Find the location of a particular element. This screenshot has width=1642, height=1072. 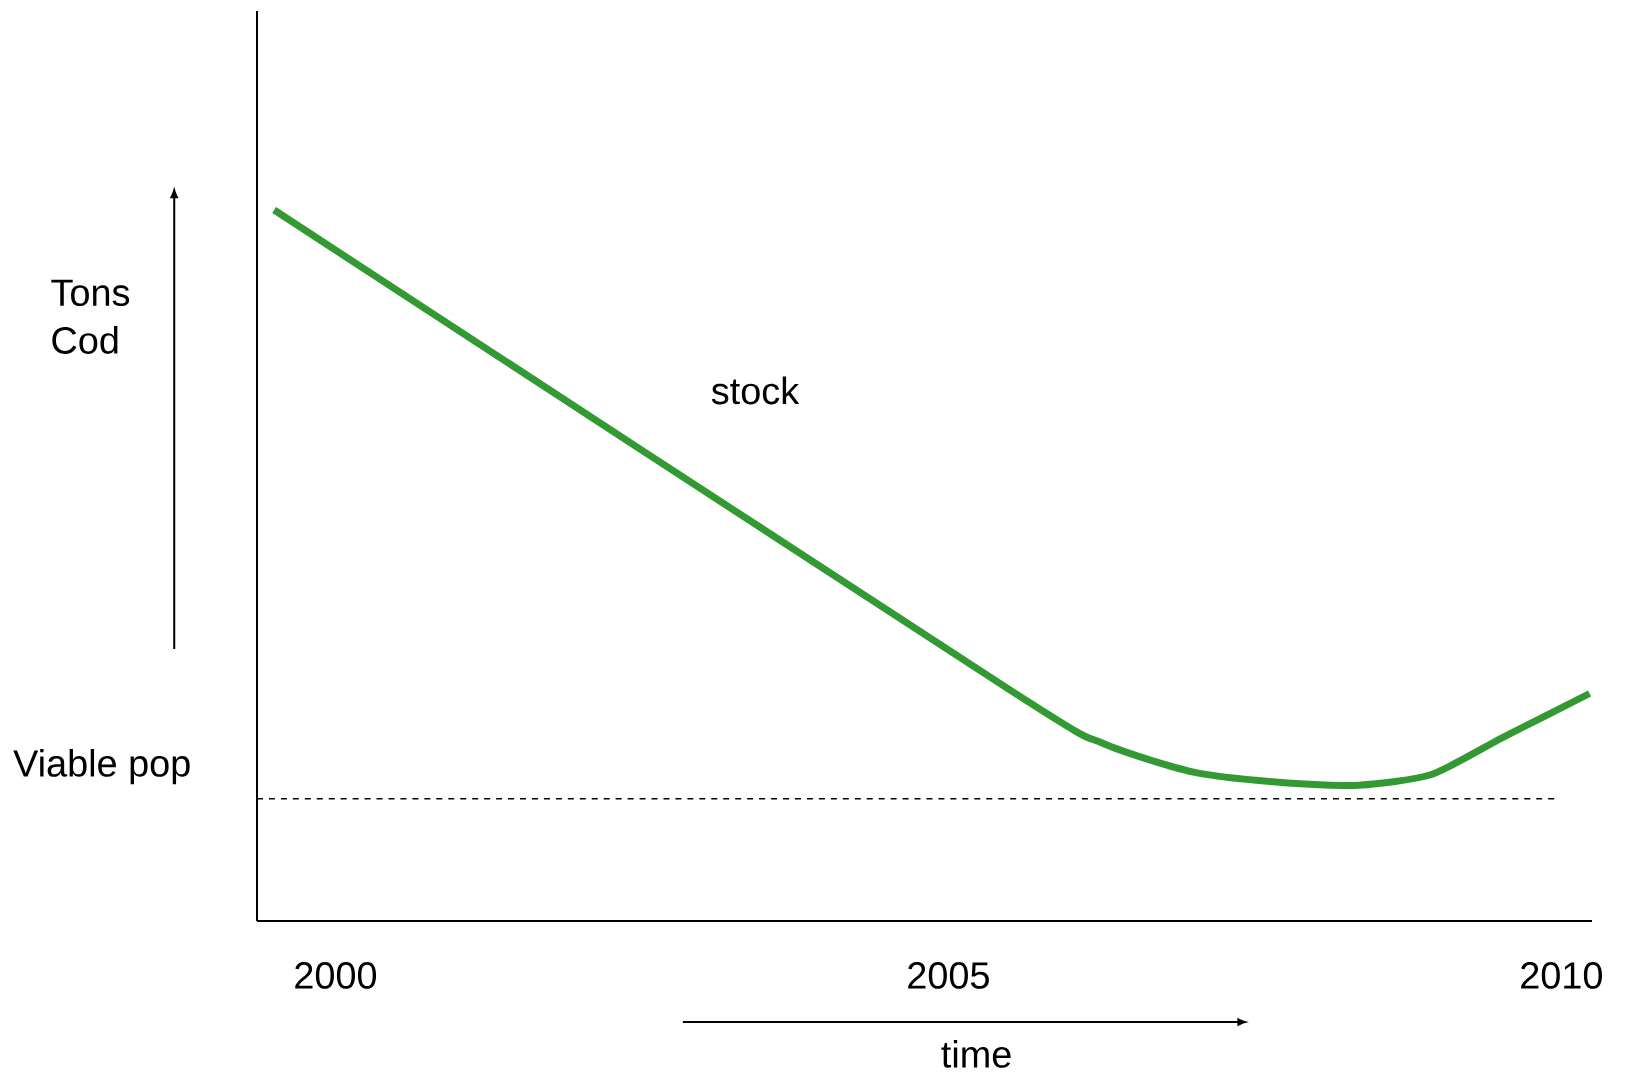

x-tick-label: 2010 is located at coordinates (1561, 975).